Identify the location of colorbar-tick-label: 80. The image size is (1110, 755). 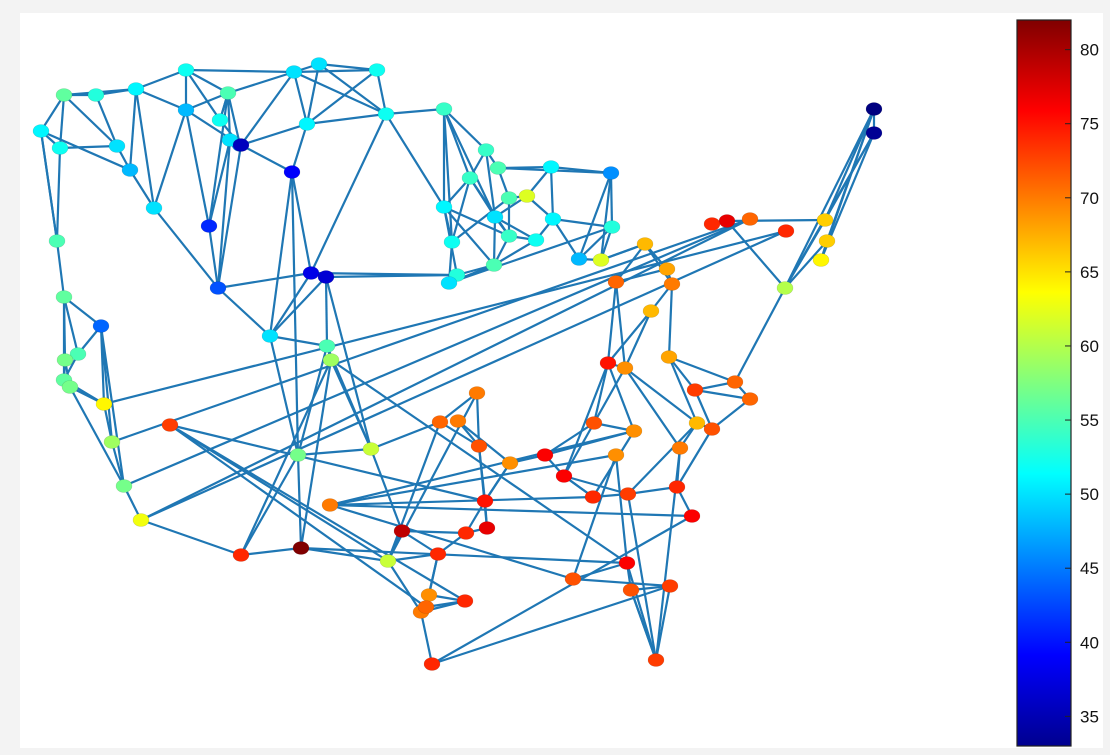
(1089, 50).